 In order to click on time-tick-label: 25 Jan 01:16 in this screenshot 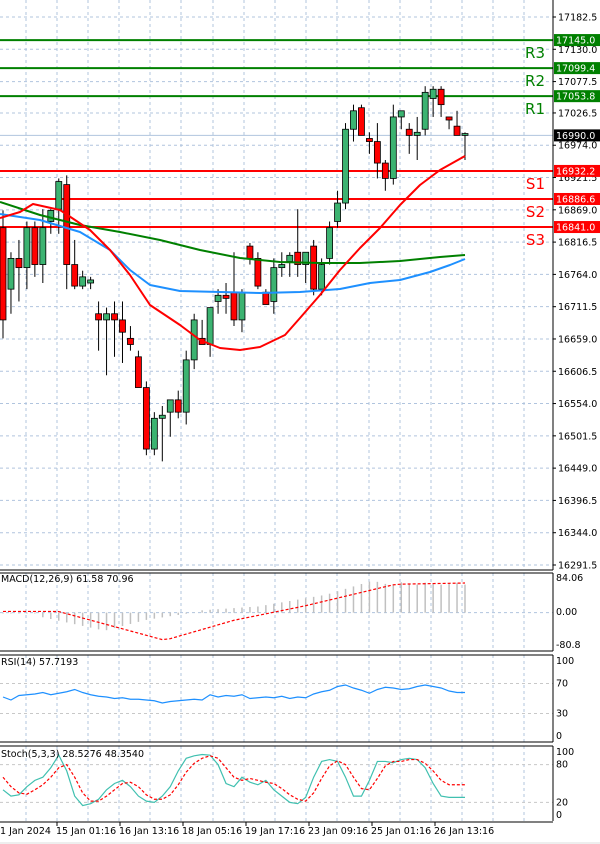, I will do `click(401, 831)`.